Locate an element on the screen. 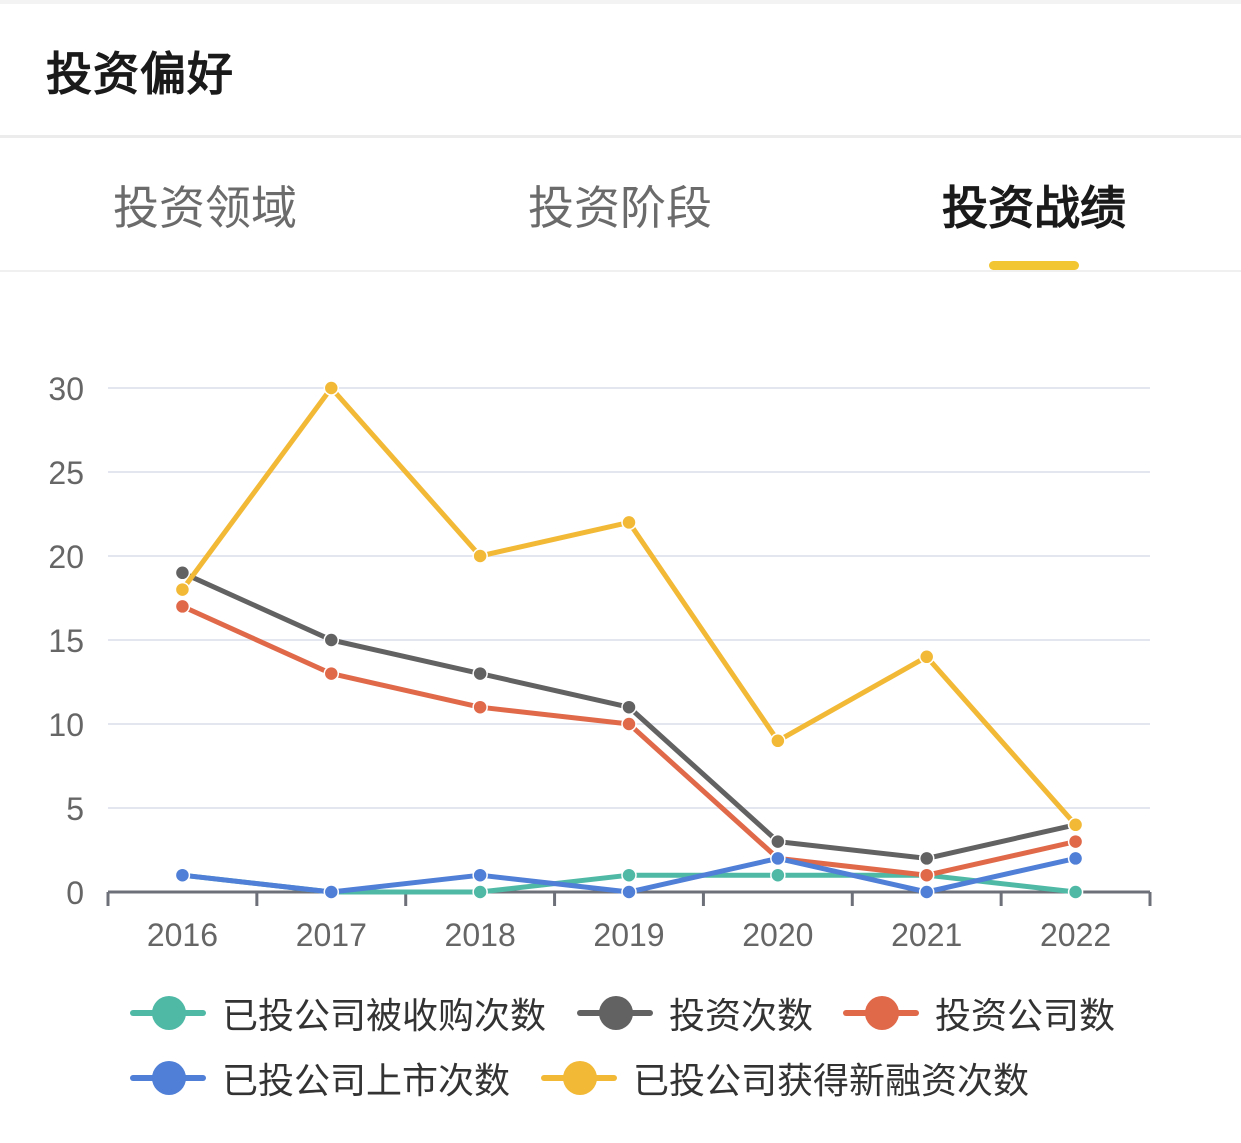 Image resolution: width=1241 pixels, height=1143 pixels. tab-investment-stage: 投资阶段 is located at coordinates (620, 208).